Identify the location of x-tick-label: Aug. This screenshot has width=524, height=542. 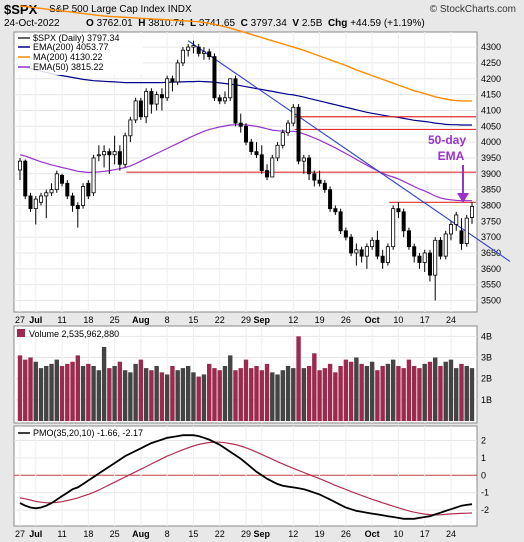
(141, 320).